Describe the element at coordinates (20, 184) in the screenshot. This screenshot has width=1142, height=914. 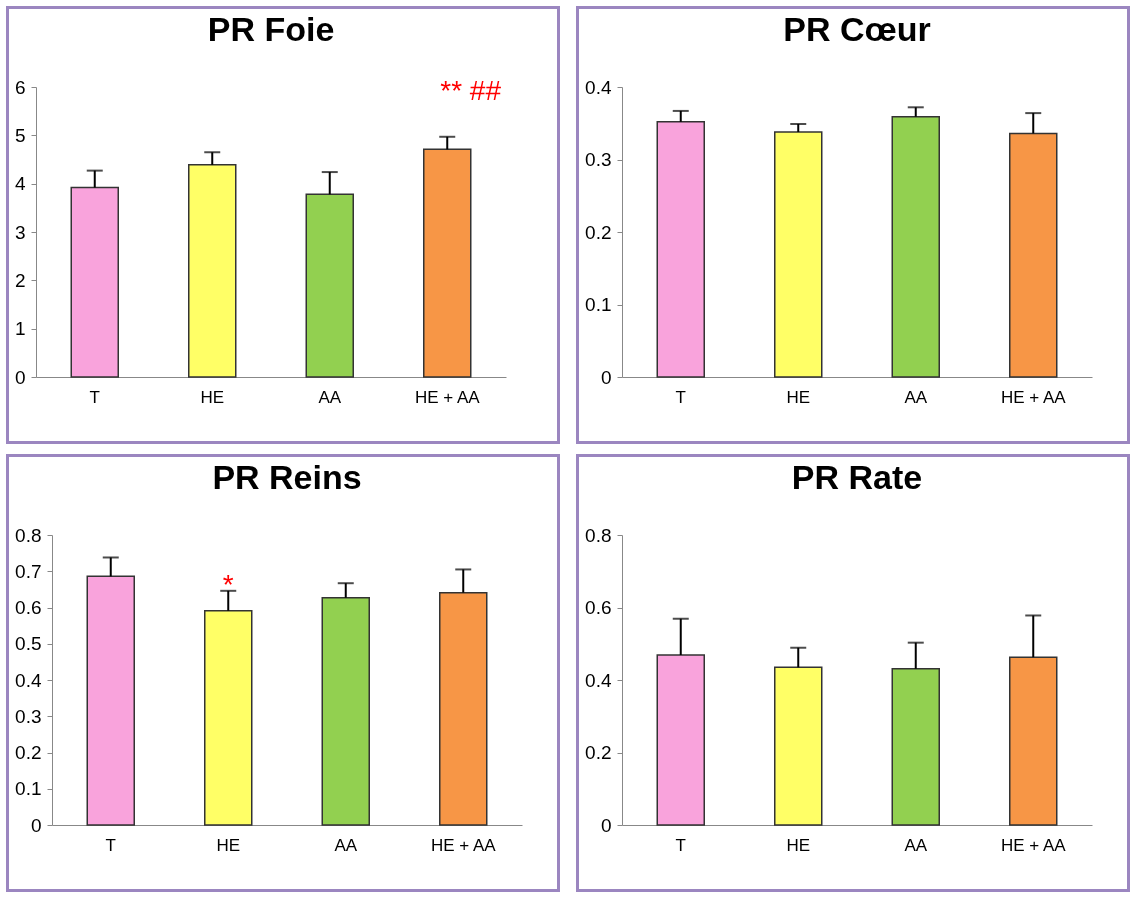
I see `y-tick-label: 4` at that location.